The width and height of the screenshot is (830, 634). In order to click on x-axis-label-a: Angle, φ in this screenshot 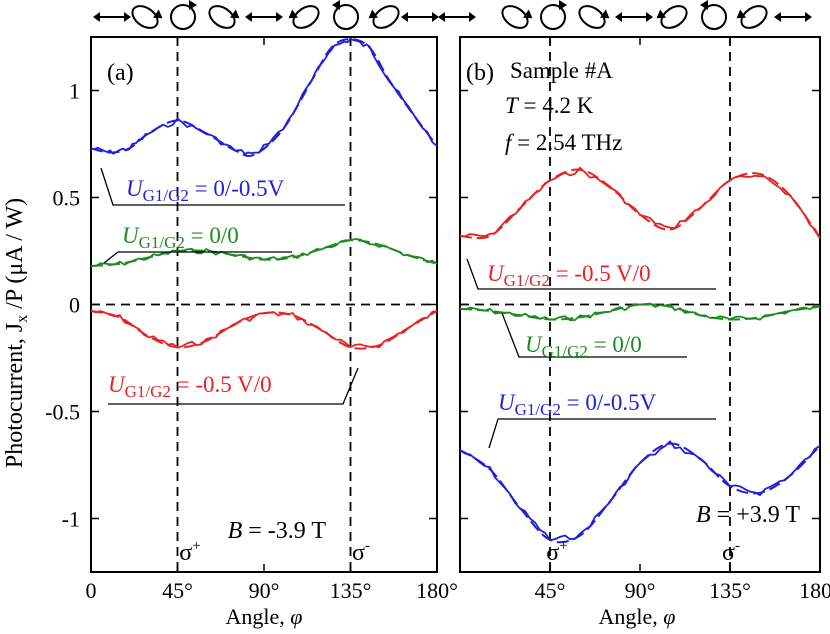, I will do `click(264, 616)`.